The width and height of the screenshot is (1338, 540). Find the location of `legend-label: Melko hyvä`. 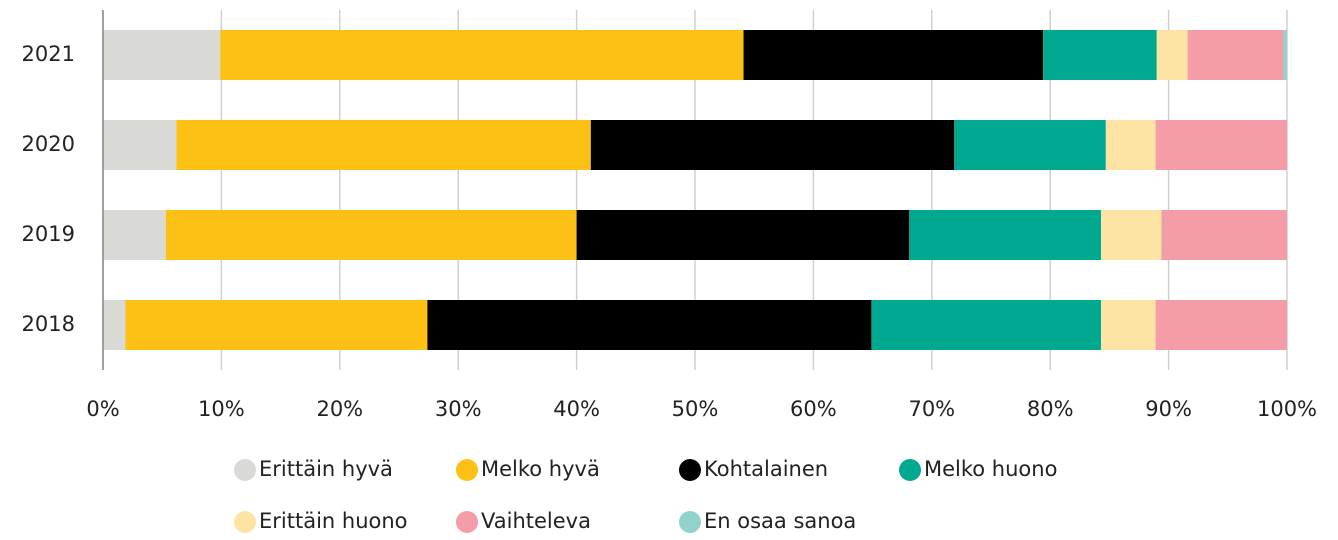

legend-label: Melko hyvä is located at coordinates (540, 469).